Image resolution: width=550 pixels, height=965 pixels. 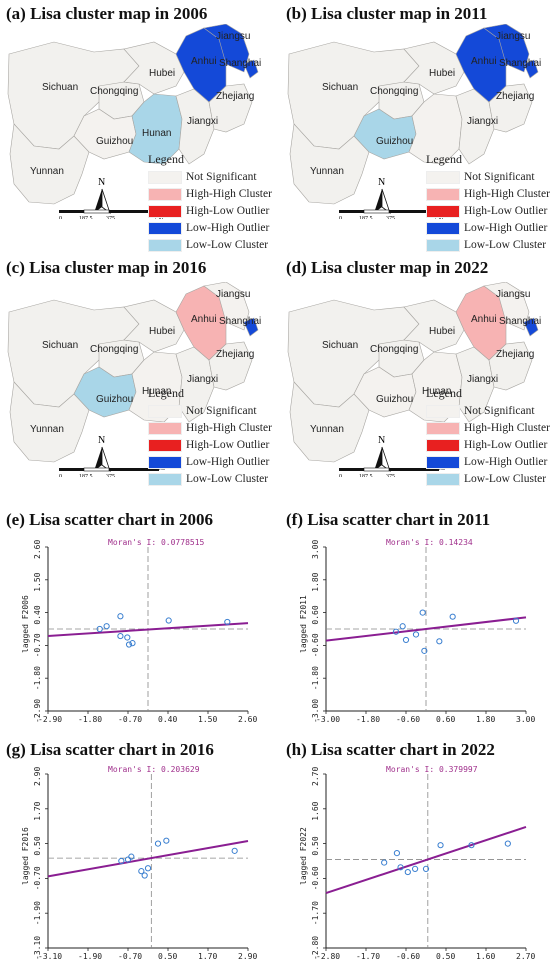 I want to click on x-tick-label: 3.00, so click(x=525, y=719).